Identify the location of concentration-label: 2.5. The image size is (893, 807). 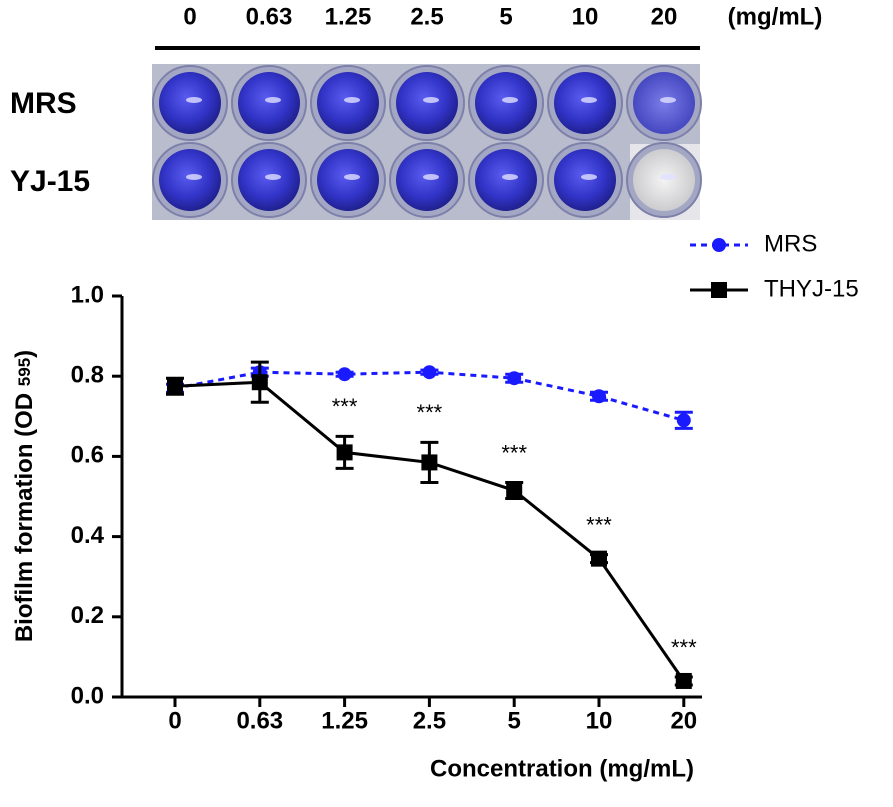
(426, 16).